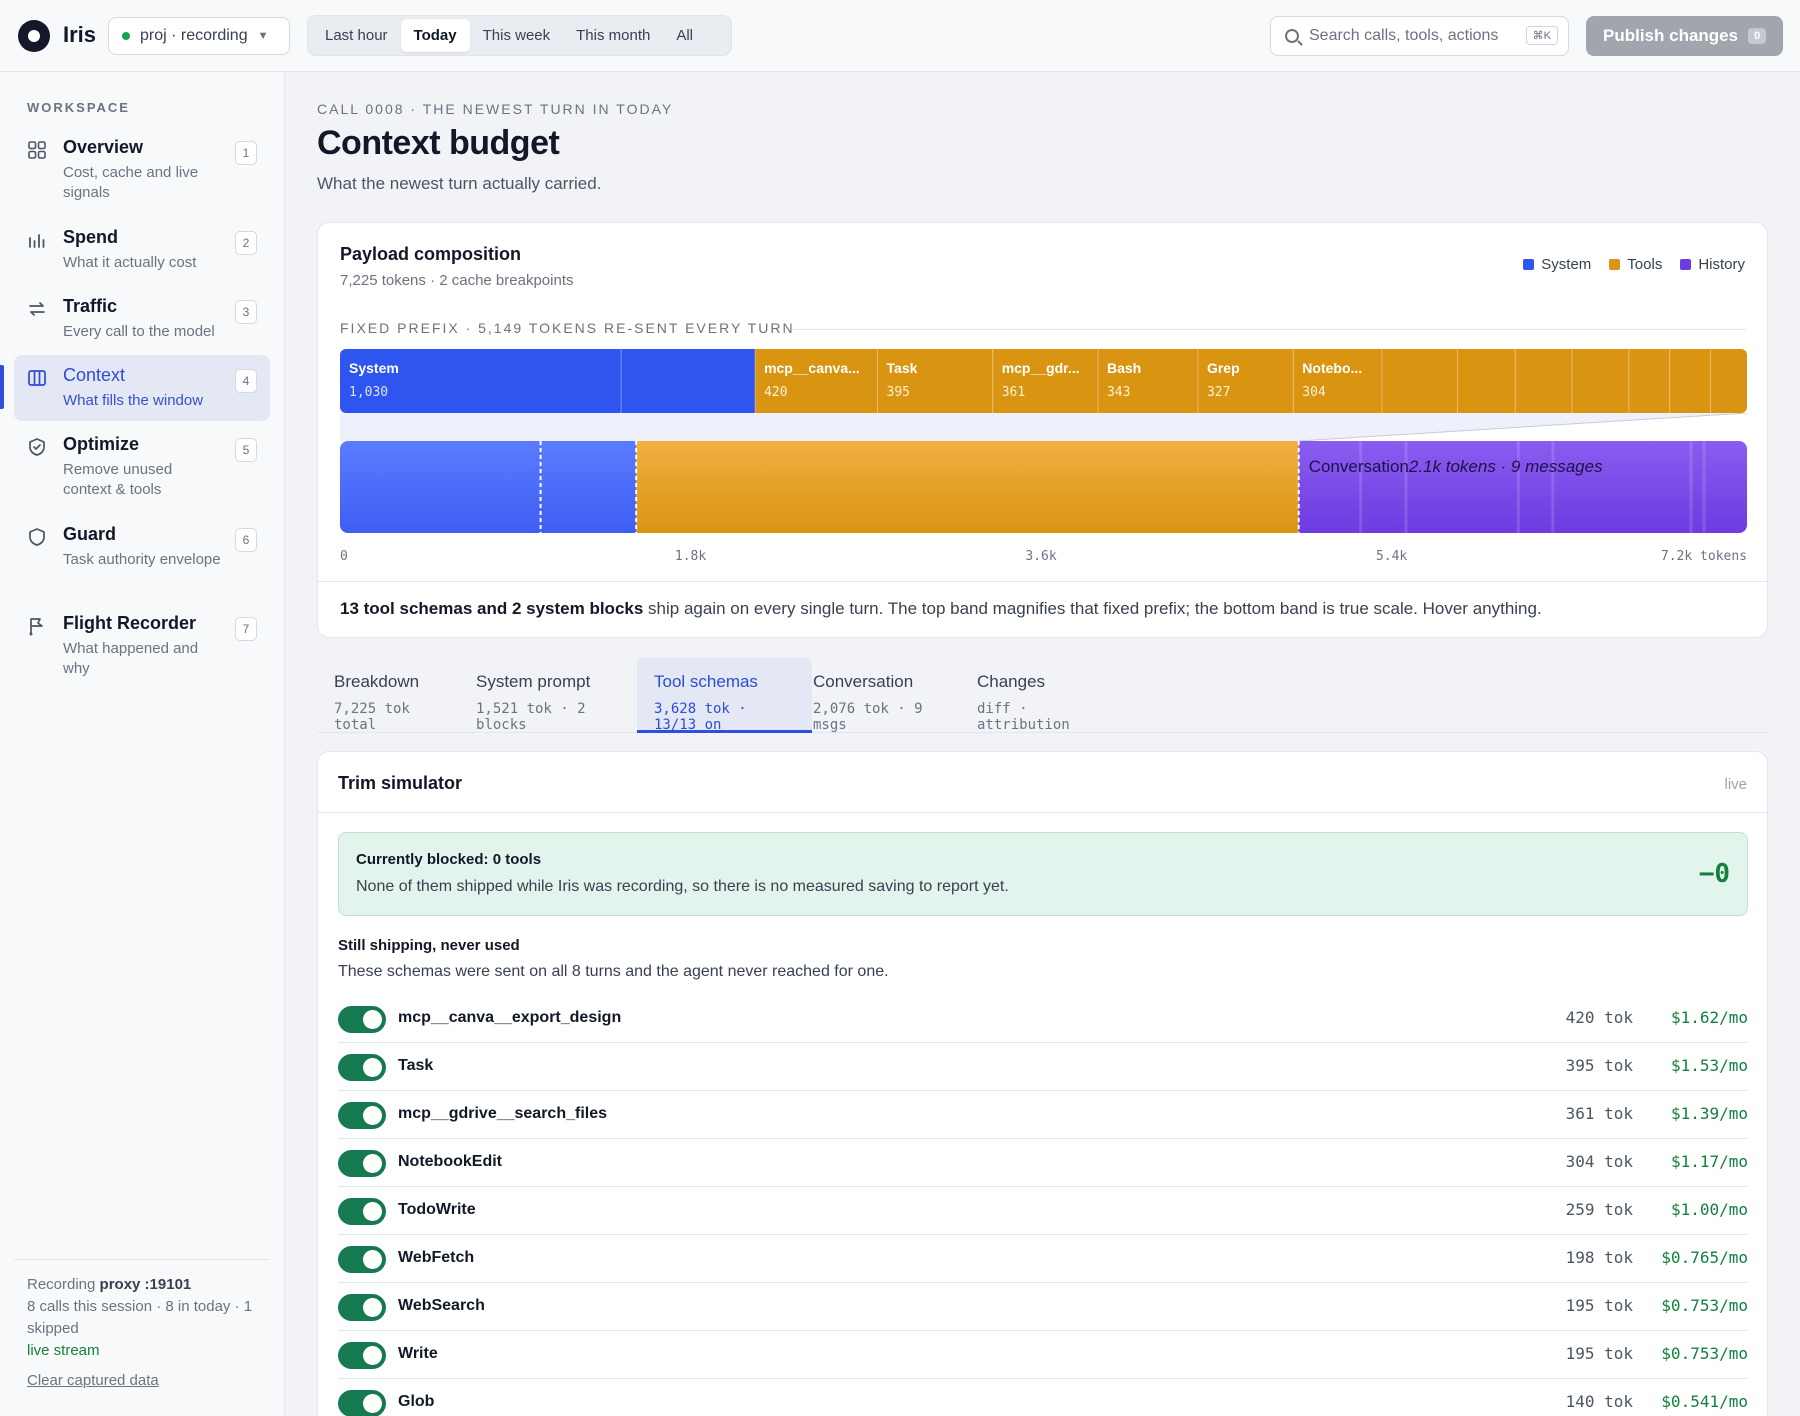 Image resolution: width=1800 pixels, height=1416 pixels. Describe the element at coordinates (1645, 264) in the screenshot. I see `legend-label: Tools` at that location.